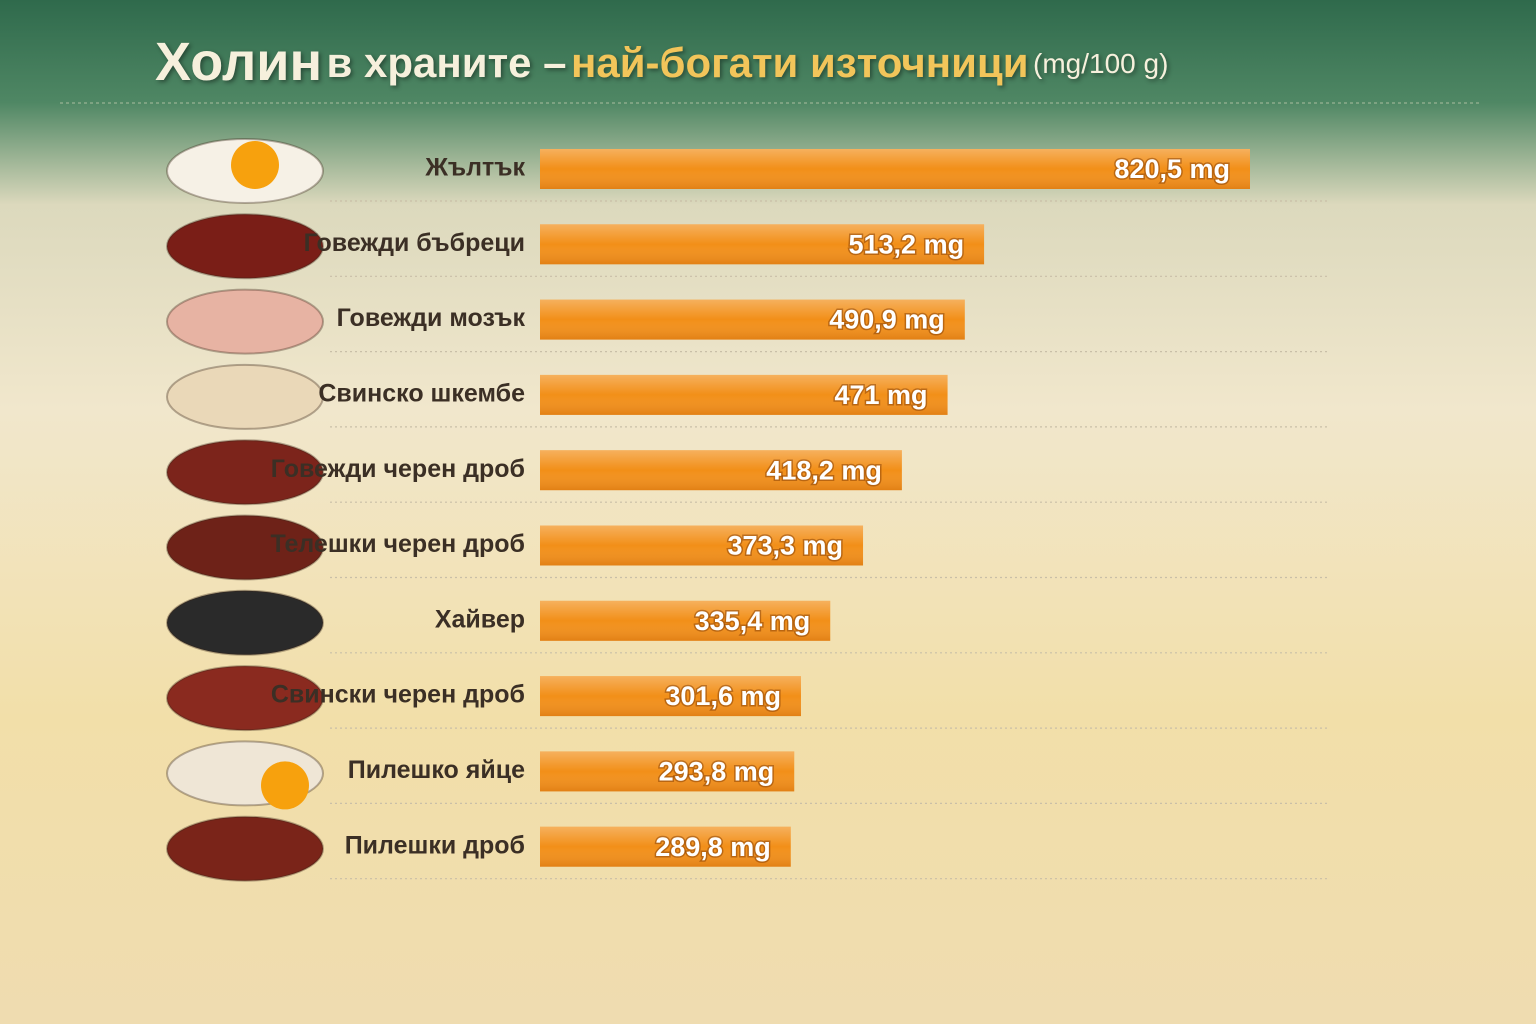 The image size is (1536, 1024). Describe the element at coordinates (245, 510) in the screenshot. I see `food-icons` at that location.